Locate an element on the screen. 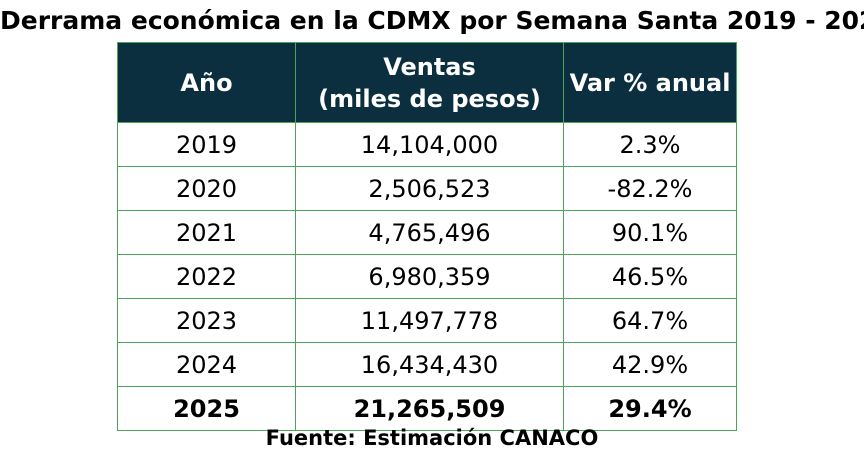  header-sales-unit: (miles de pesos) is located at coordinates (429, 98).